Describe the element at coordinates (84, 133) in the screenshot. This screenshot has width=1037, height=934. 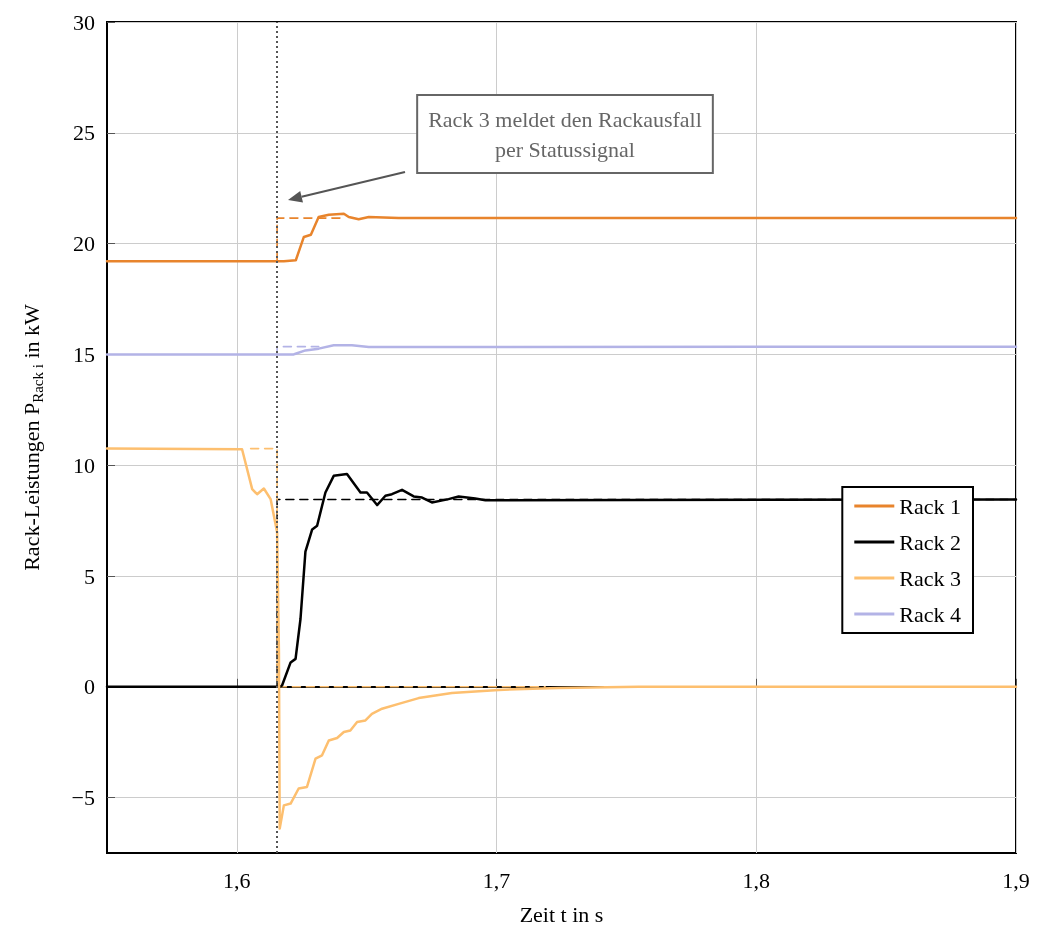
I see `y-tick-label: 25` at that location.